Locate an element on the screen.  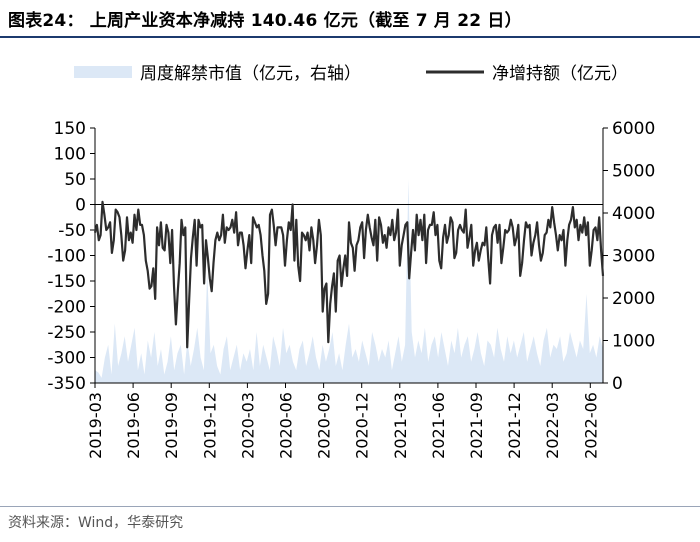
x-tick-label: 2022-03 is located at coordinates (552, 425).